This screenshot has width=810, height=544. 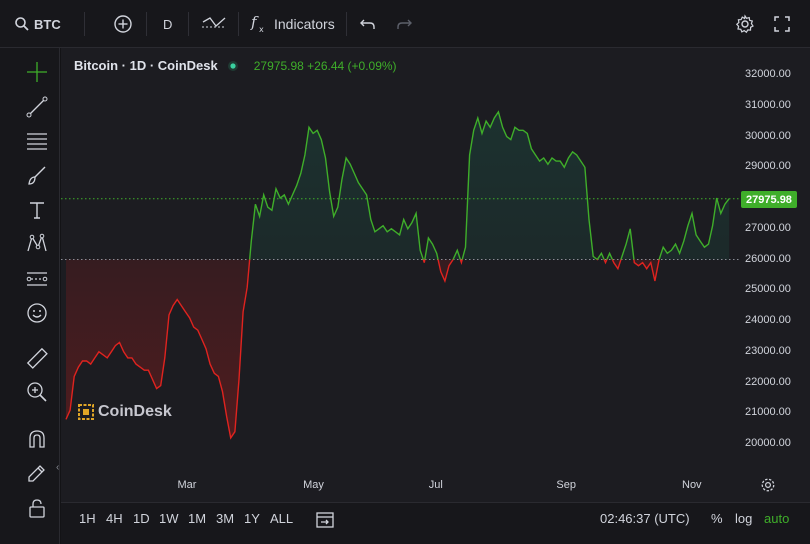 I want to click on range-button-1d: 1D, so click(x=141, y=518).